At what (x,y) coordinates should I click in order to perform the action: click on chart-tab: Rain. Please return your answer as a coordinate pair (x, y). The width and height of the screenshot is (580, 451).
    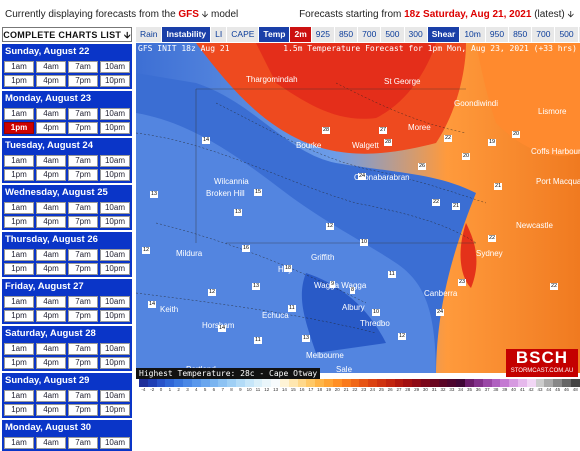
    Looking at the image, I should click on (149, 34).